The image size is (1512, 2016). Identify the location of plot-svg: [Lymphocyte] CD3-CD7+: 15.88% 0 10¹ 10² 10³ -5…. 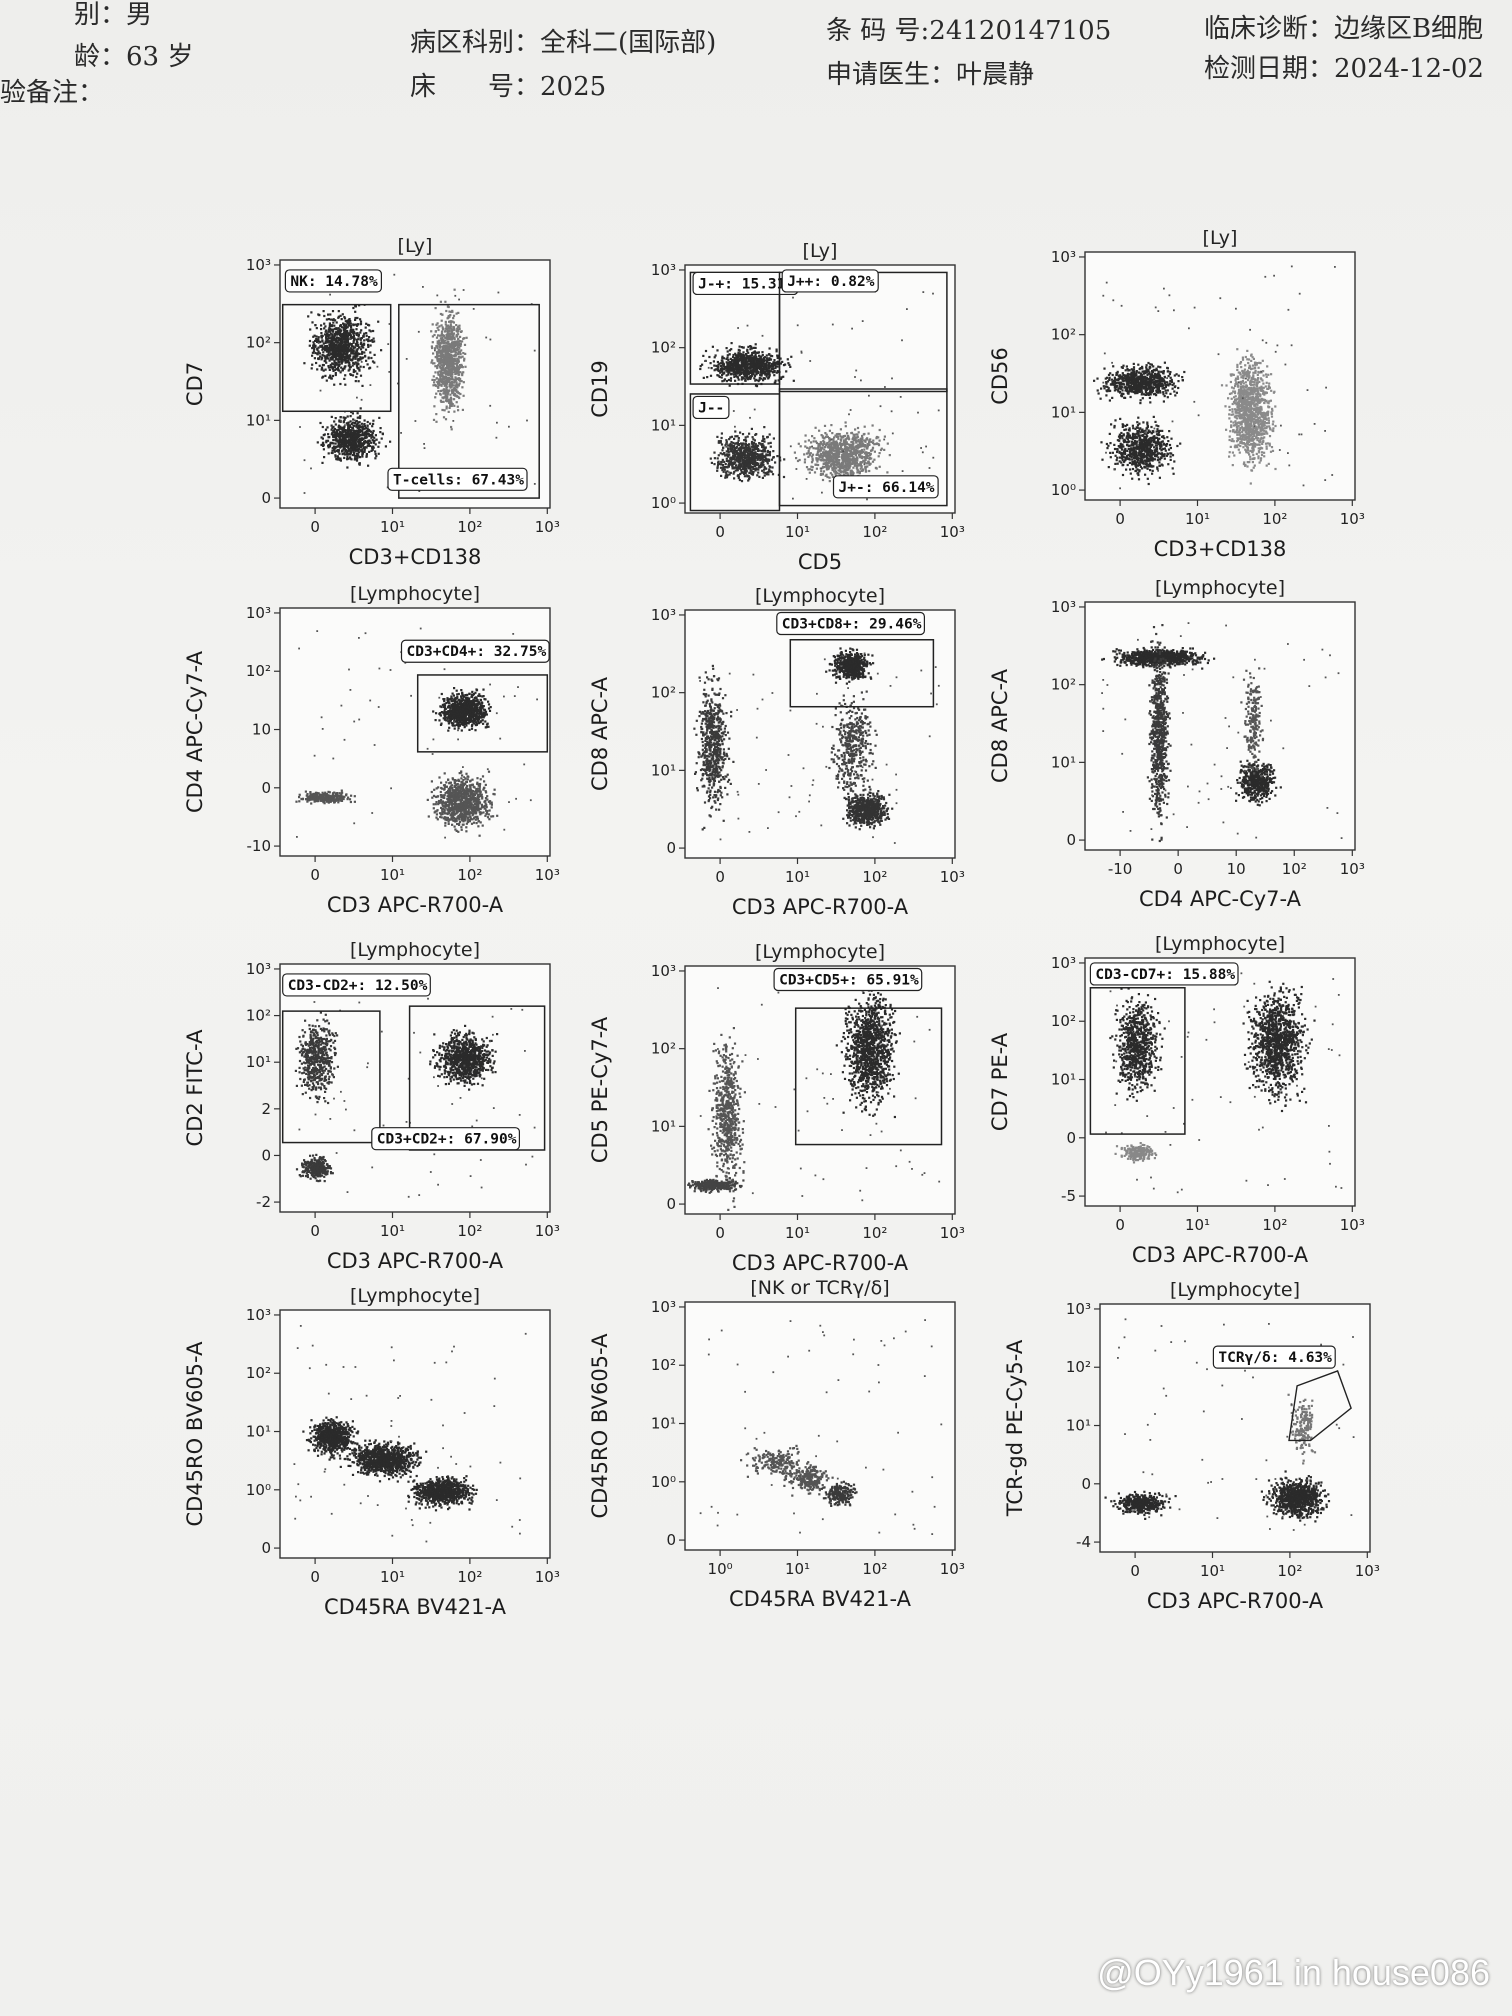
(1176, 1100).